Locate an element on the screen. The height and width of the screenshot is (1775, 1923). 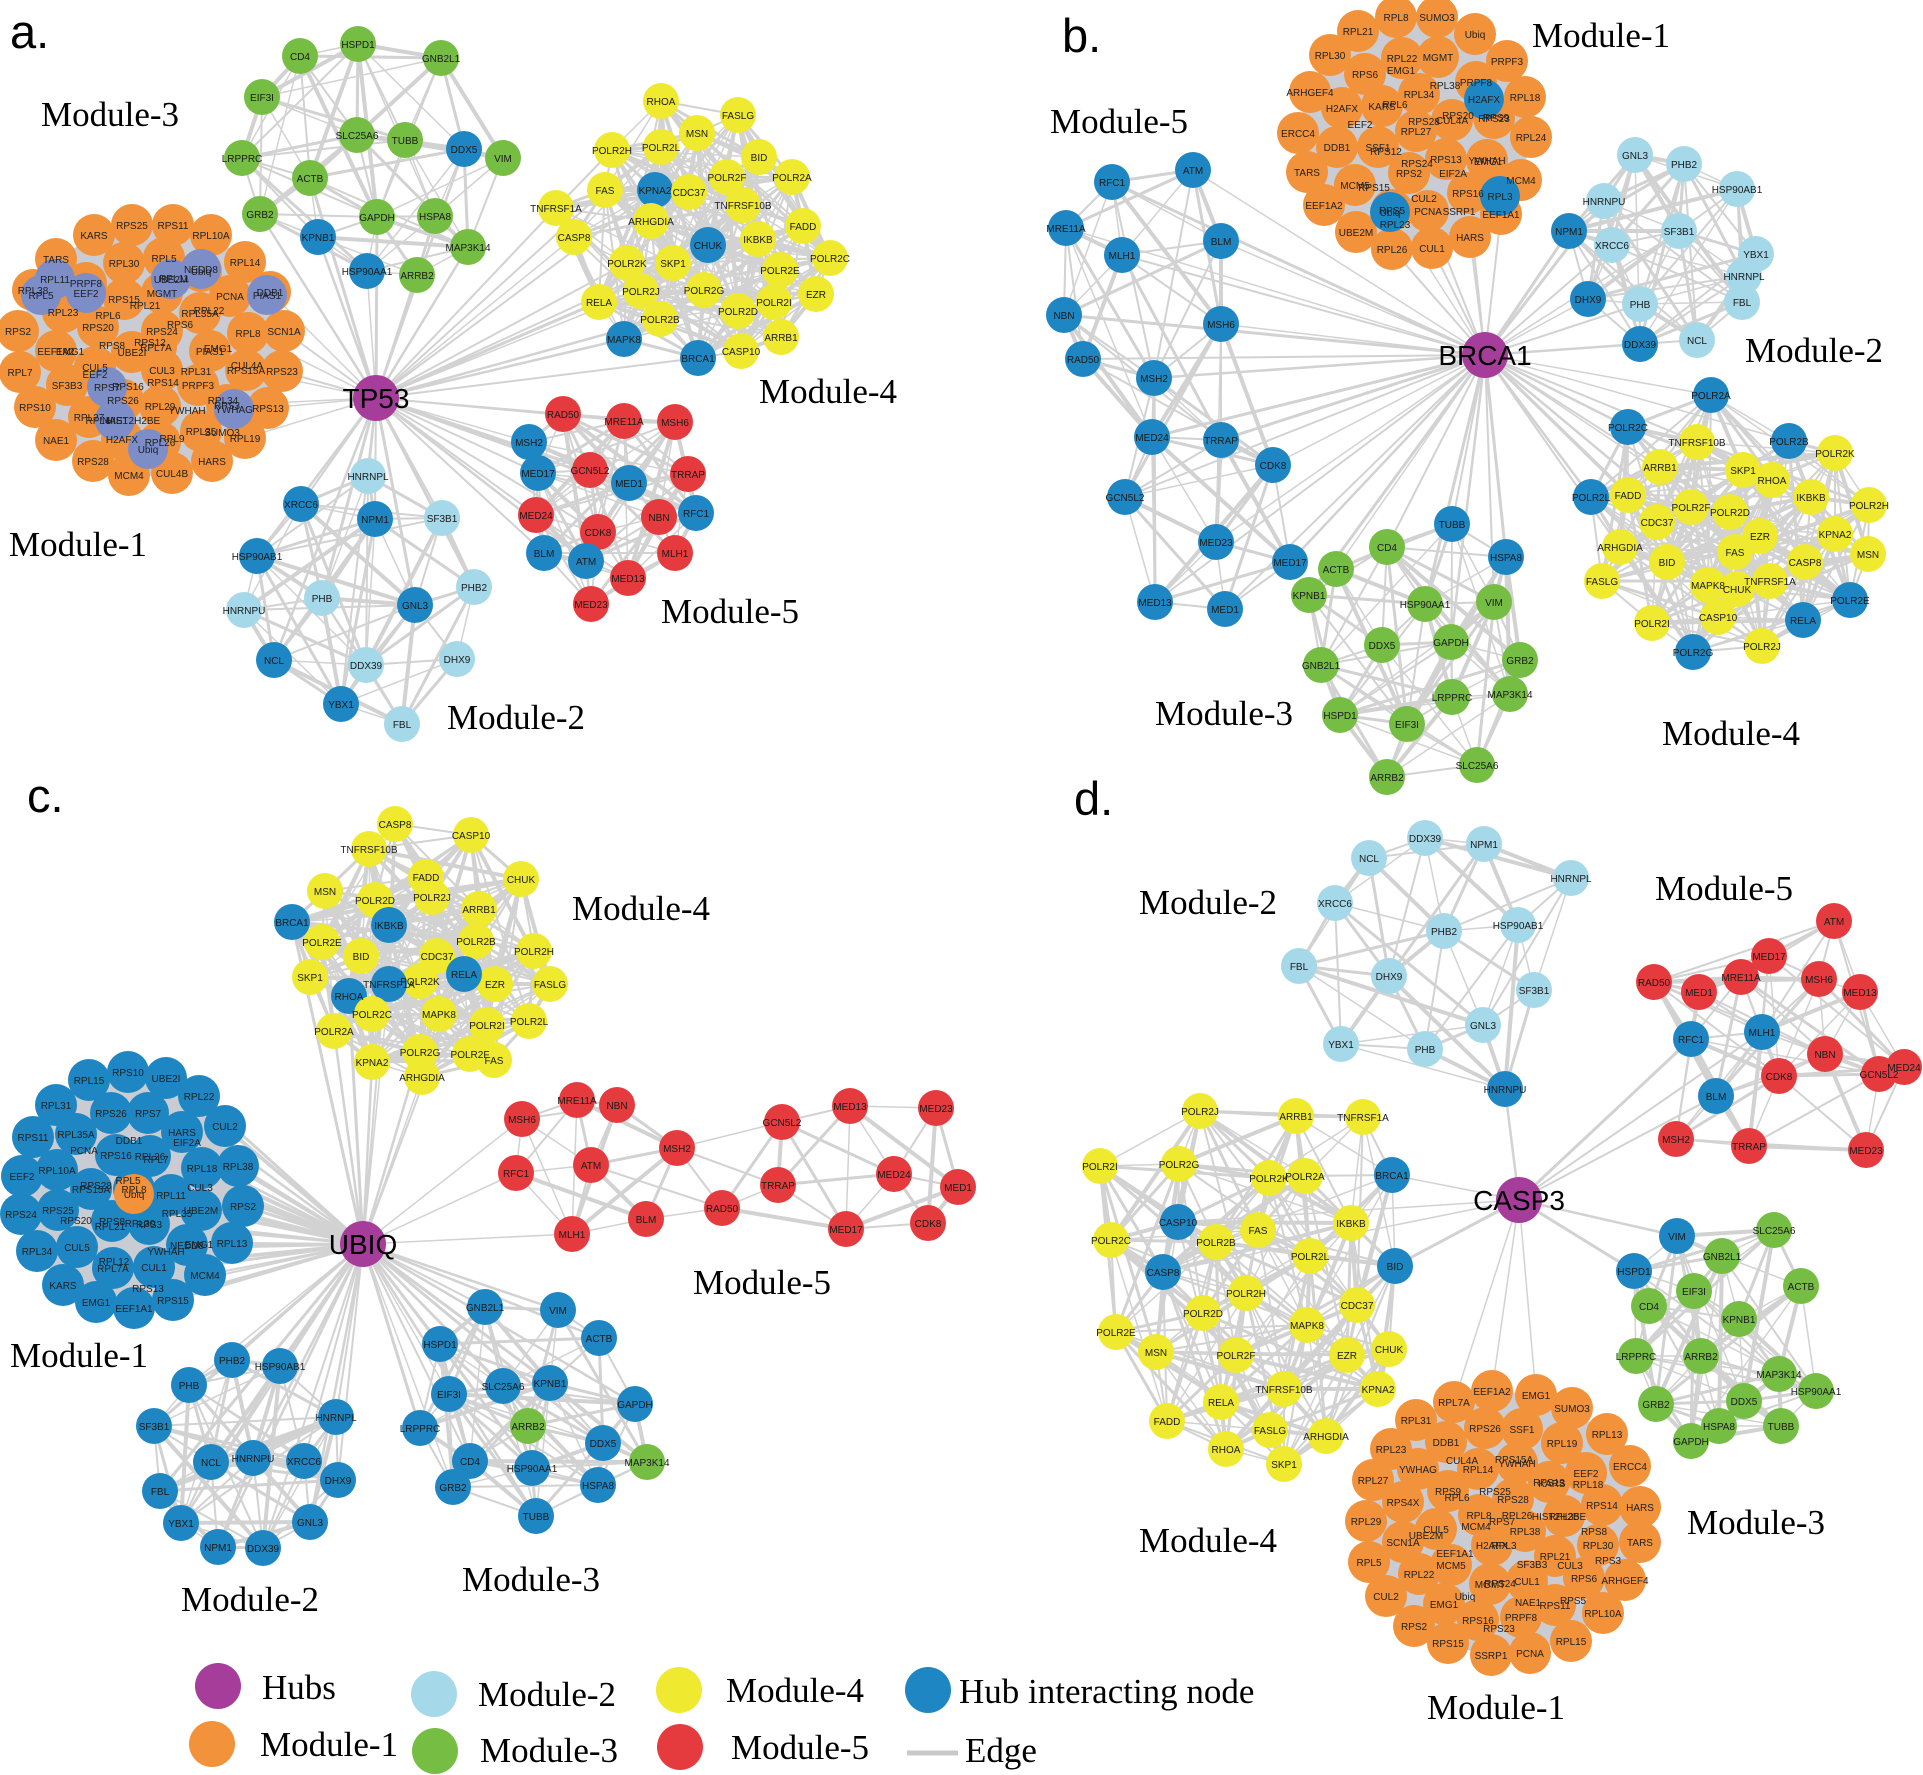
svg-text: CASP10 is located at coordinates (741, 352).